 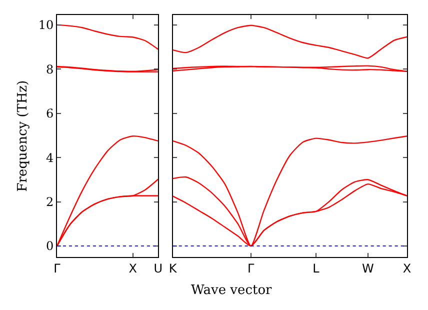 What do you see at coordinates (232, 290) in the screenshot?
I see `x-axis-title: Wave vector` at bounding box center [232, 290].